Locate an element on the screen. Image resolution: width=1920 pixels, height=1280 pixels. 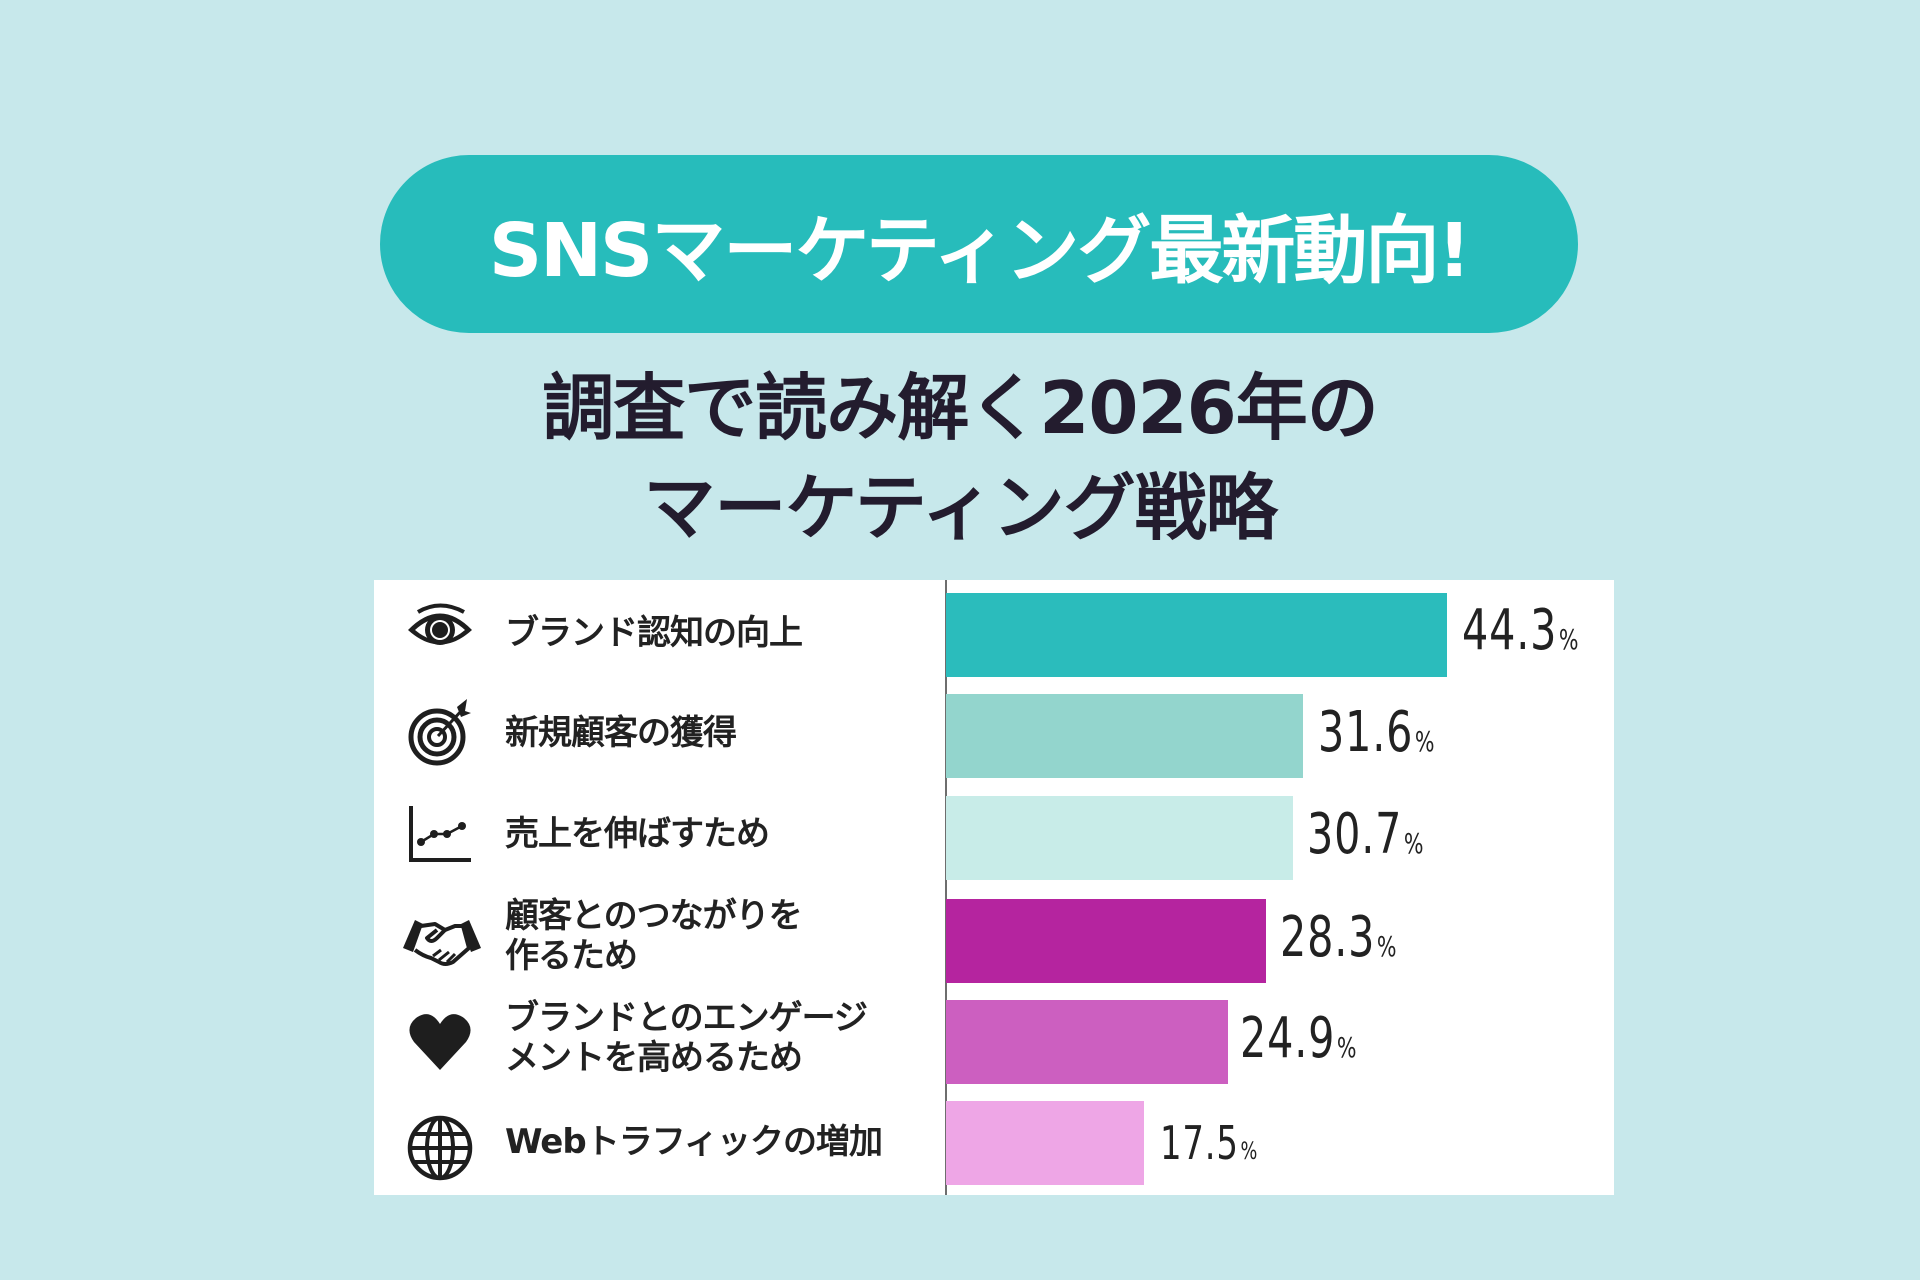
value-label: 24.9% is located at coordinates (1298, 1038).